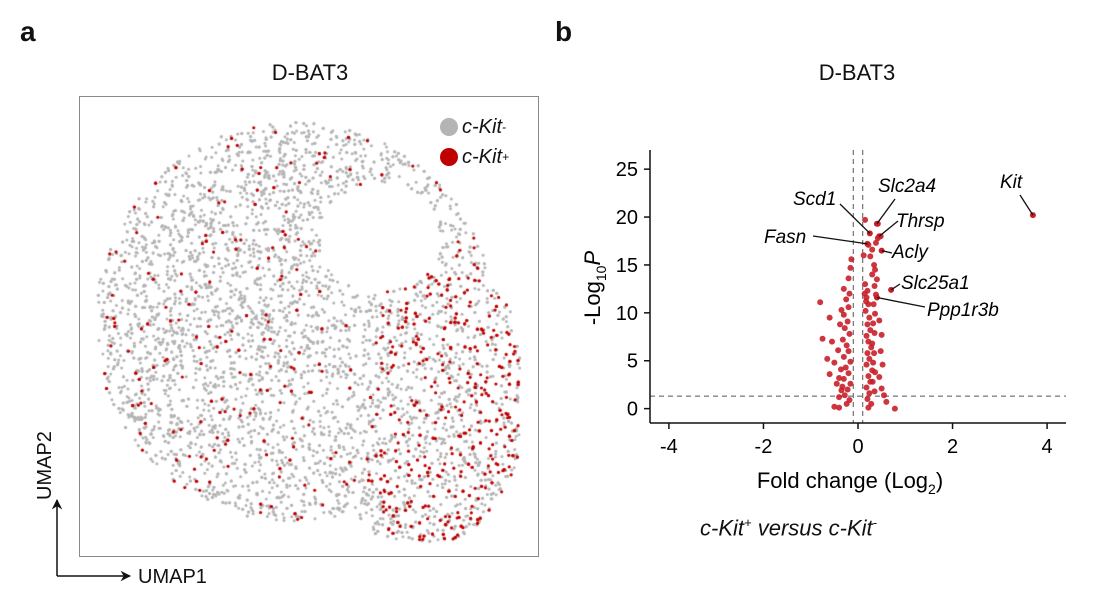 This screenshot has height=610, width=1096. I want to click on panel-letter-b: b, so click(564, 31).